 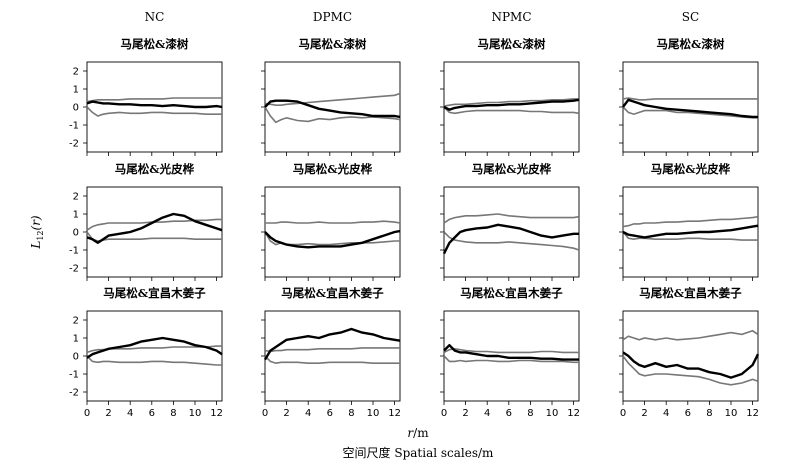 What do you see at coordinates (154, 293) in the screenshot?
I see `panel-title-r2c0: 马尾松&宜昌木姜子` at bounding box center [154, 293].